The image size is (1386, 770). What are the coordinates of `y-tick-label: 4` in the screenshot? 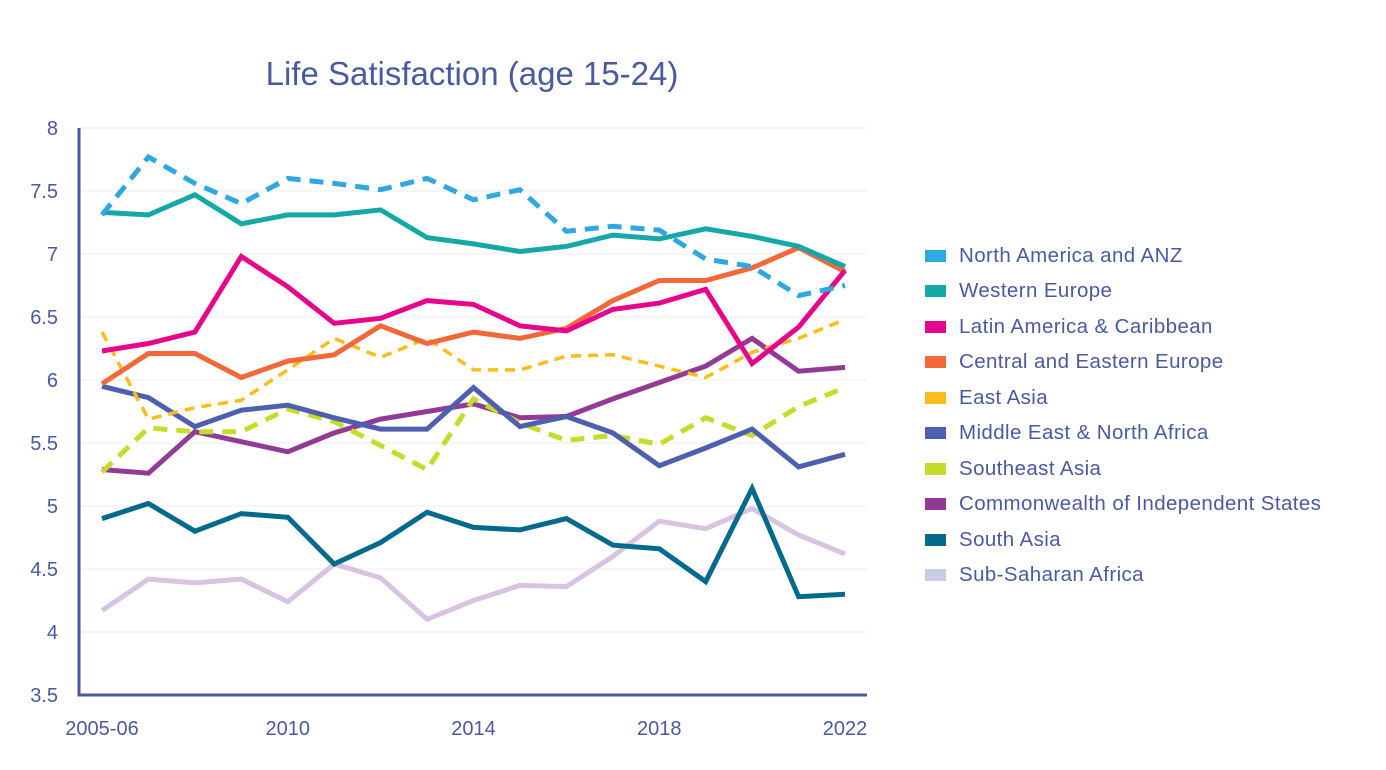 It's located at (52, 633).